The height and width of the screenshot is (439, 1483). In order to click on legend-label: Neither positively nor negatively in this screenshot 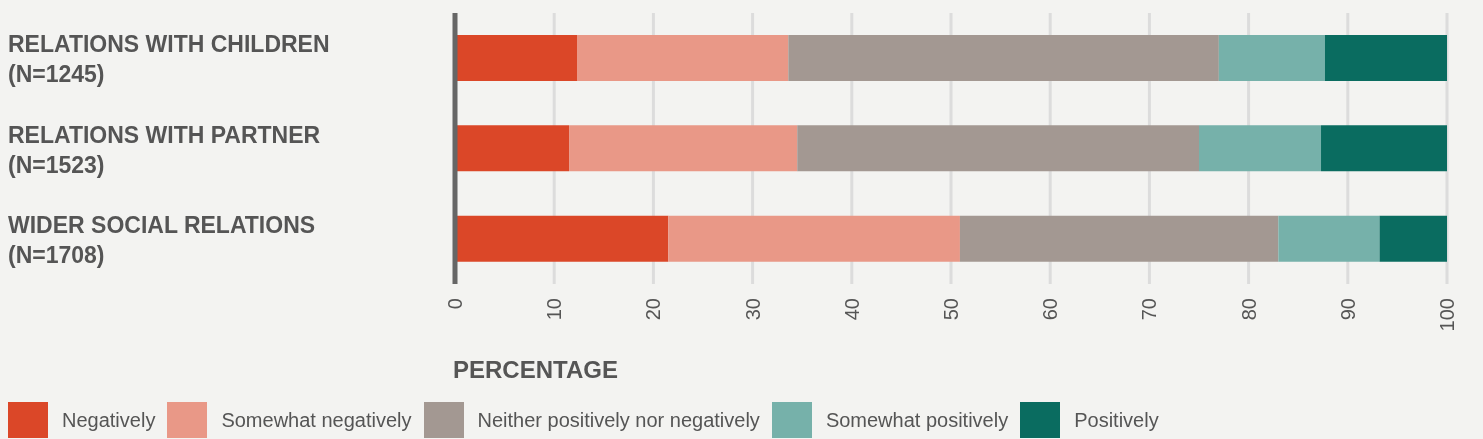, I will do `click(618, 420)`.